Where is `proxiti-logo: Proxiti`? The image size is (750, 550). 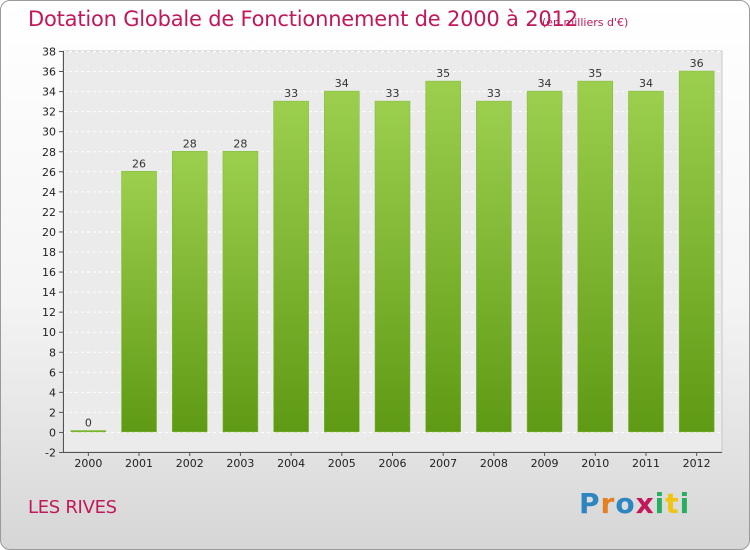 proxiti-logo: Proxiti is located at coordinates (634, 503).